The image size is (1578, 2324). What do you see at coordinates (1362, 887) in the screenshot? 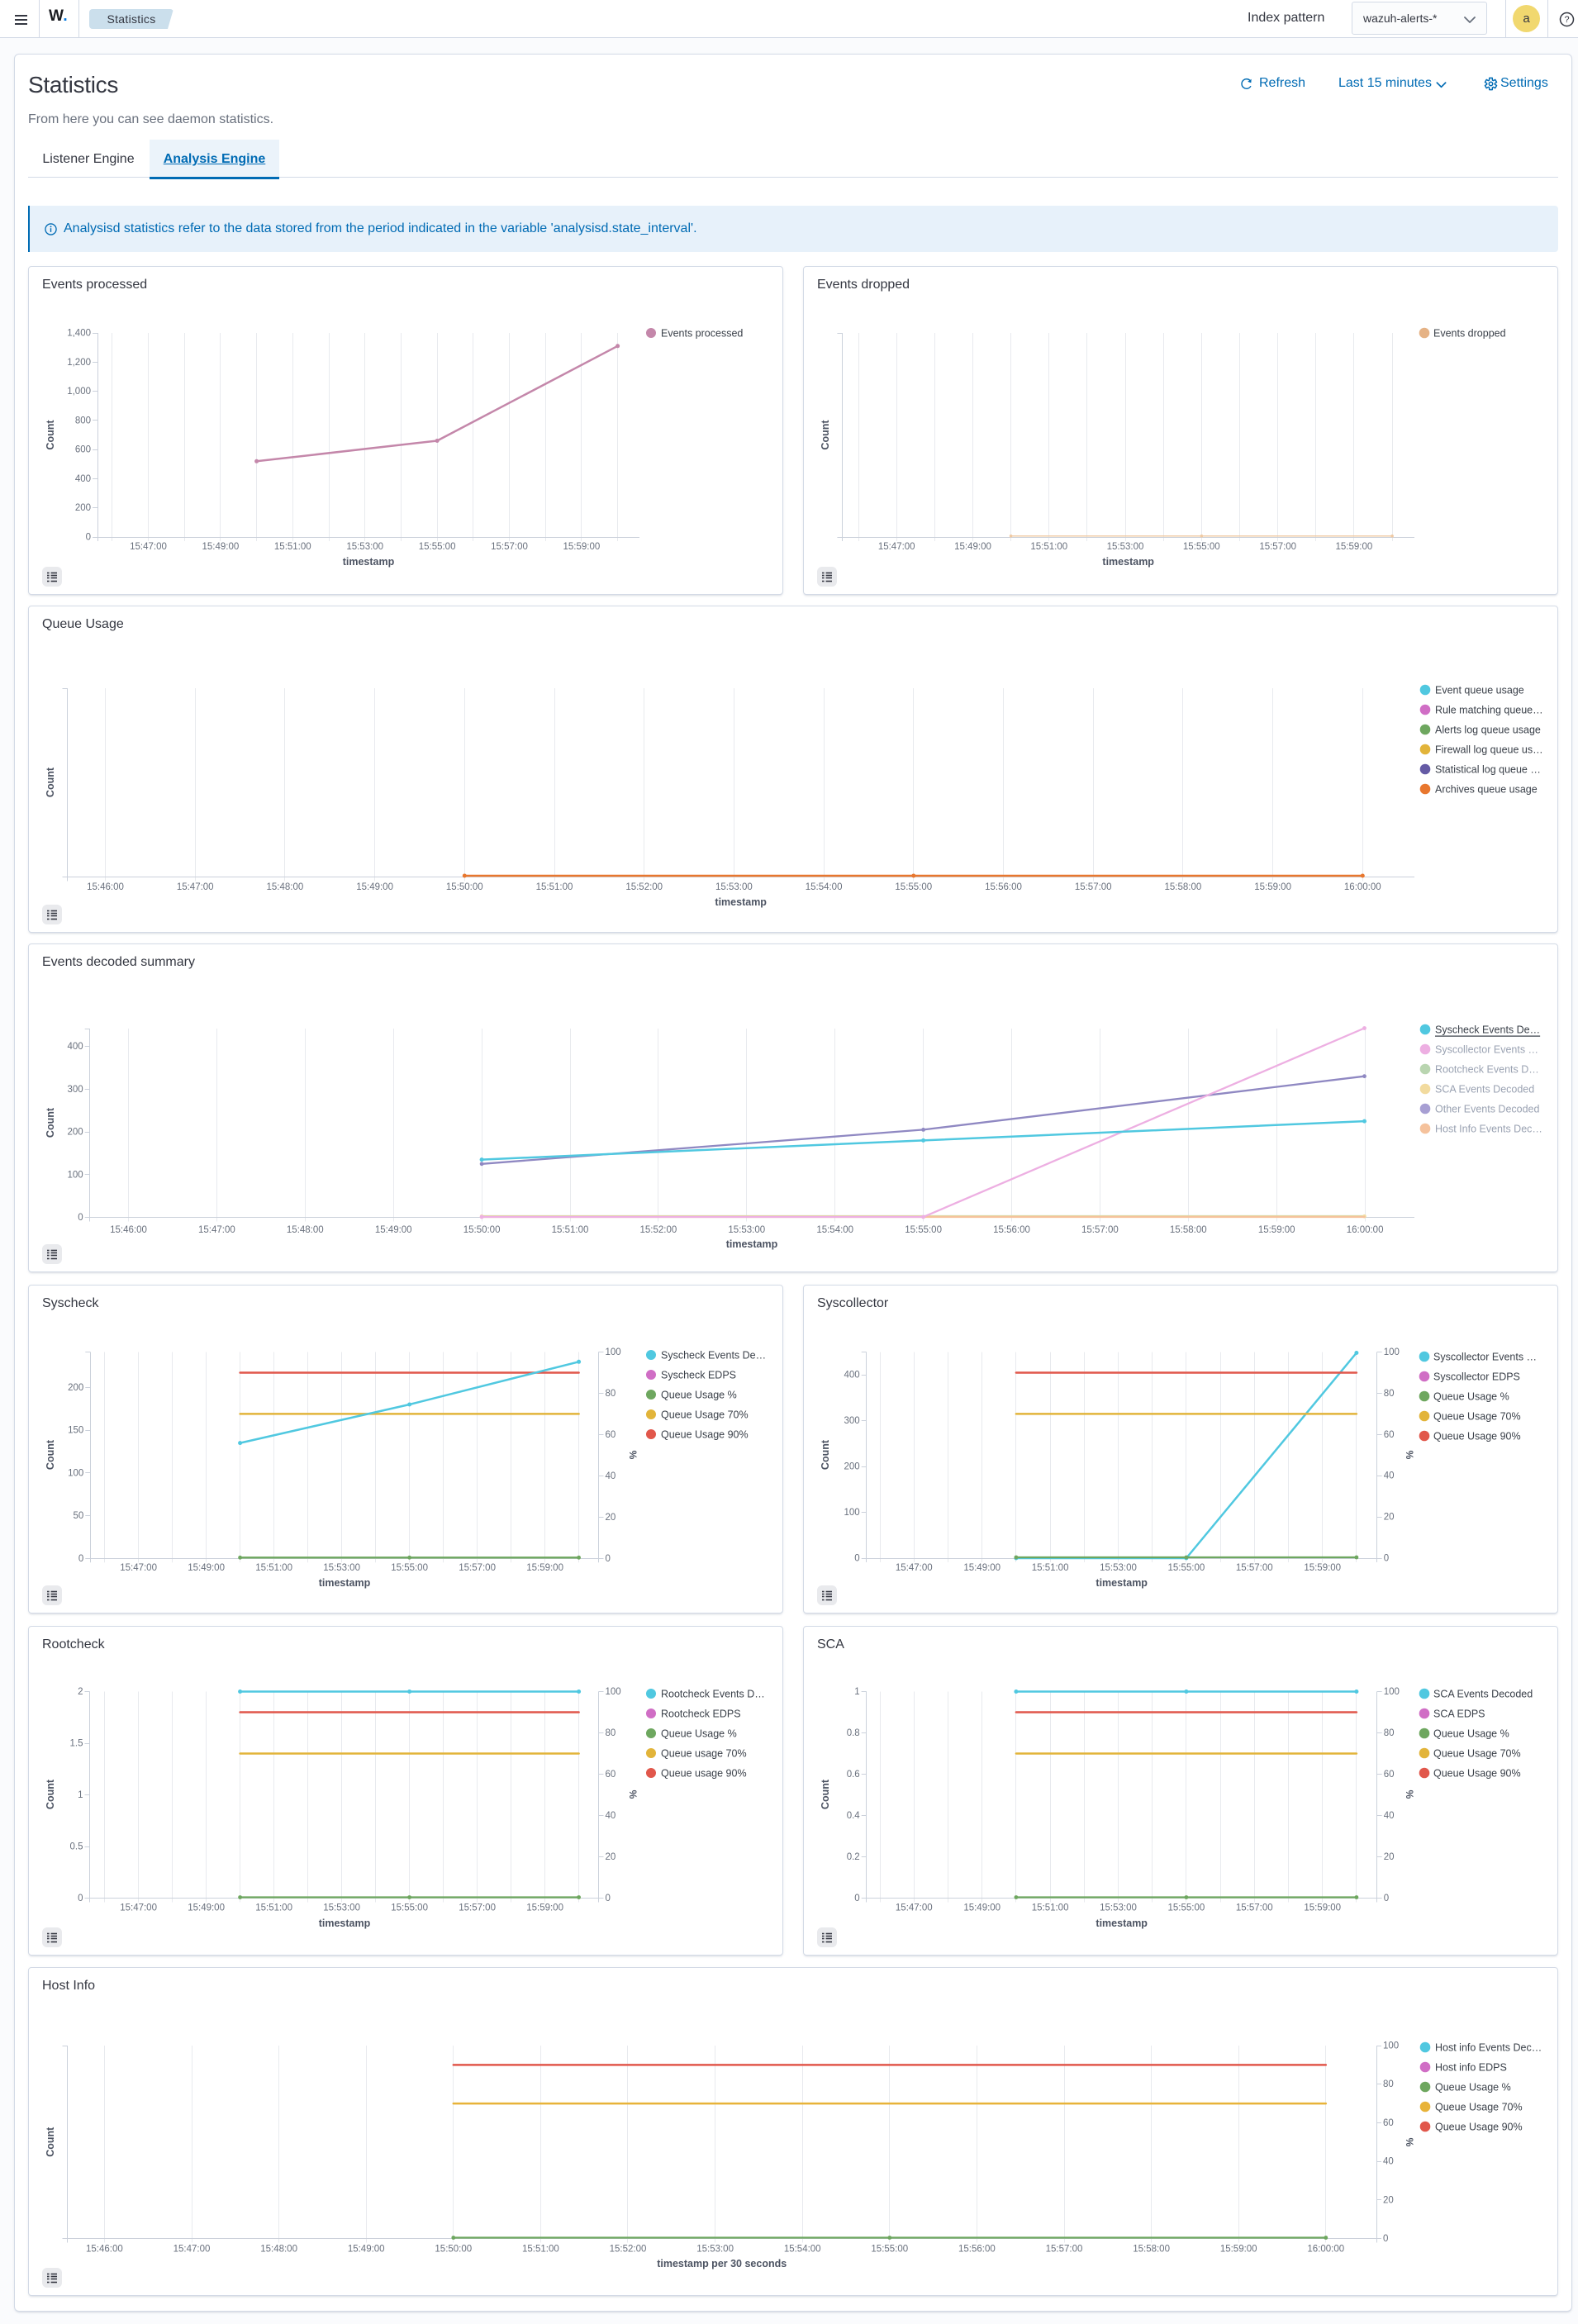
I see `svg-text: 16:00:00` at bounding box center [1362, 887].